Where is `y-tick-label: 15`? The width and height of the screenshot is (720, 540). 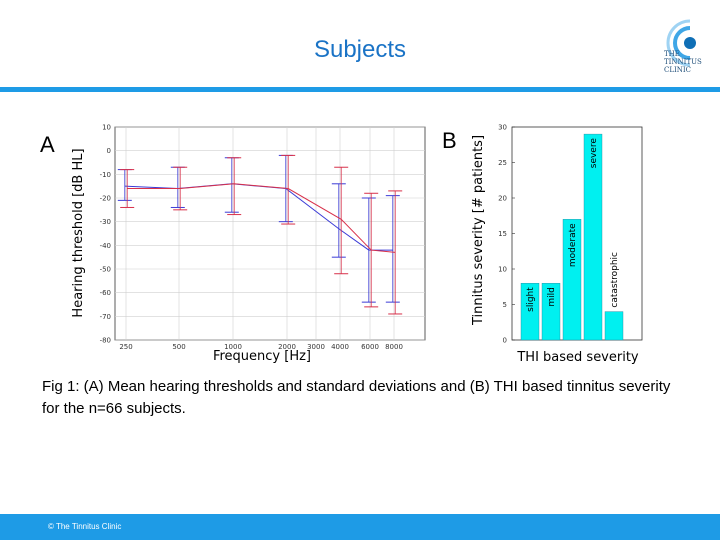
y-tick-label: 15 is located at coordinates (502, 234).